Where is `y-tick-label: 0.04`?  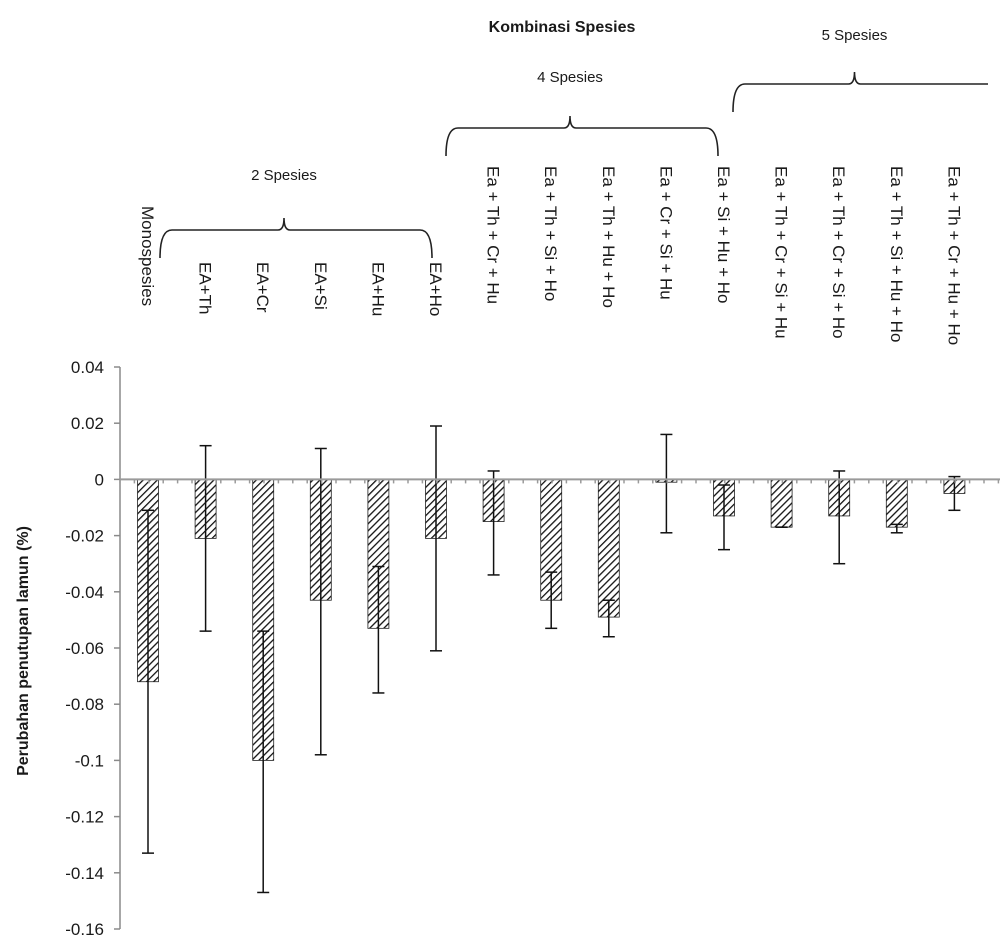 y-tick-label: 0.04 is located at coordinates (87, 367).